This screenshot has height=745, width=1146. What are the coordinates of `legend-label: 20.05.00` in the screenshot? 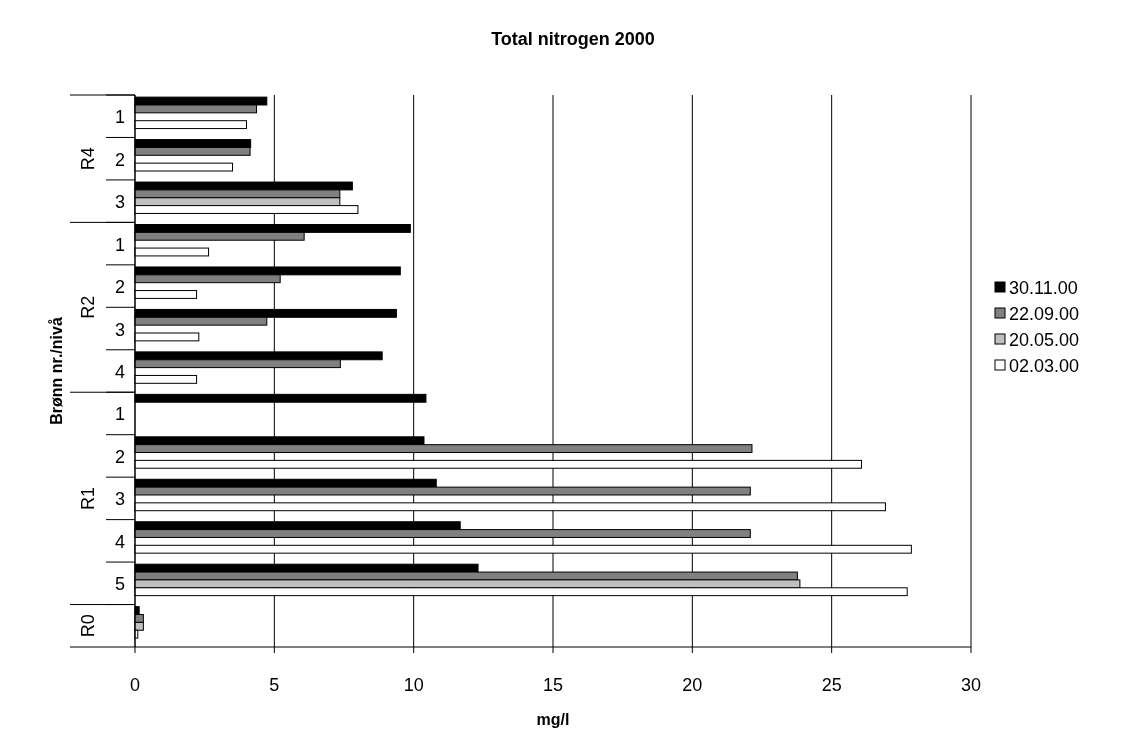 It's located at (1044, 340).